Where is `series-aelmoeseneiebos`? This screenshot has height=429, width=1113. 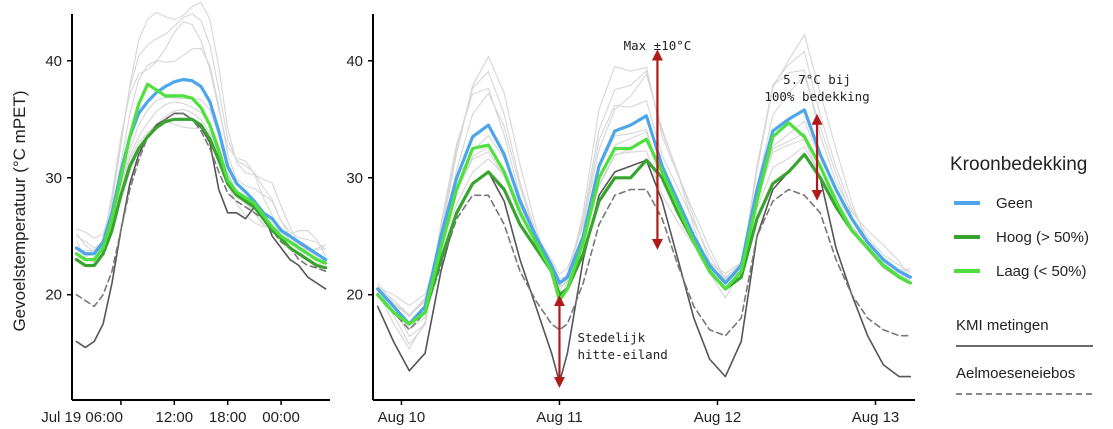
series-aelmoeseneiebos is located at coordinates (201, 210).